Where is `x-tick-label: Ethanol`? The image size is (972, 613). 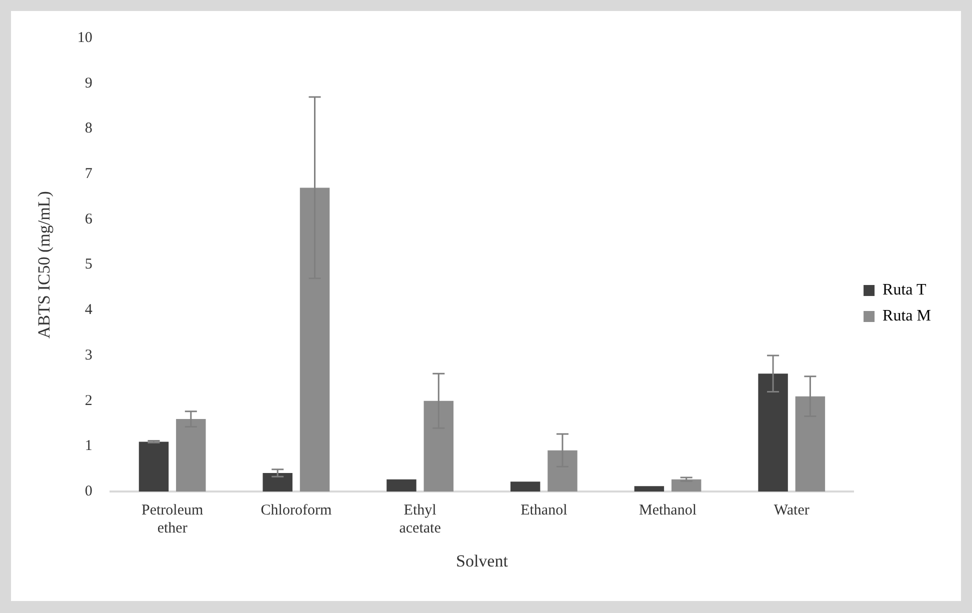 x-tick-label: Ethanol is located at coordinates (544, 510).